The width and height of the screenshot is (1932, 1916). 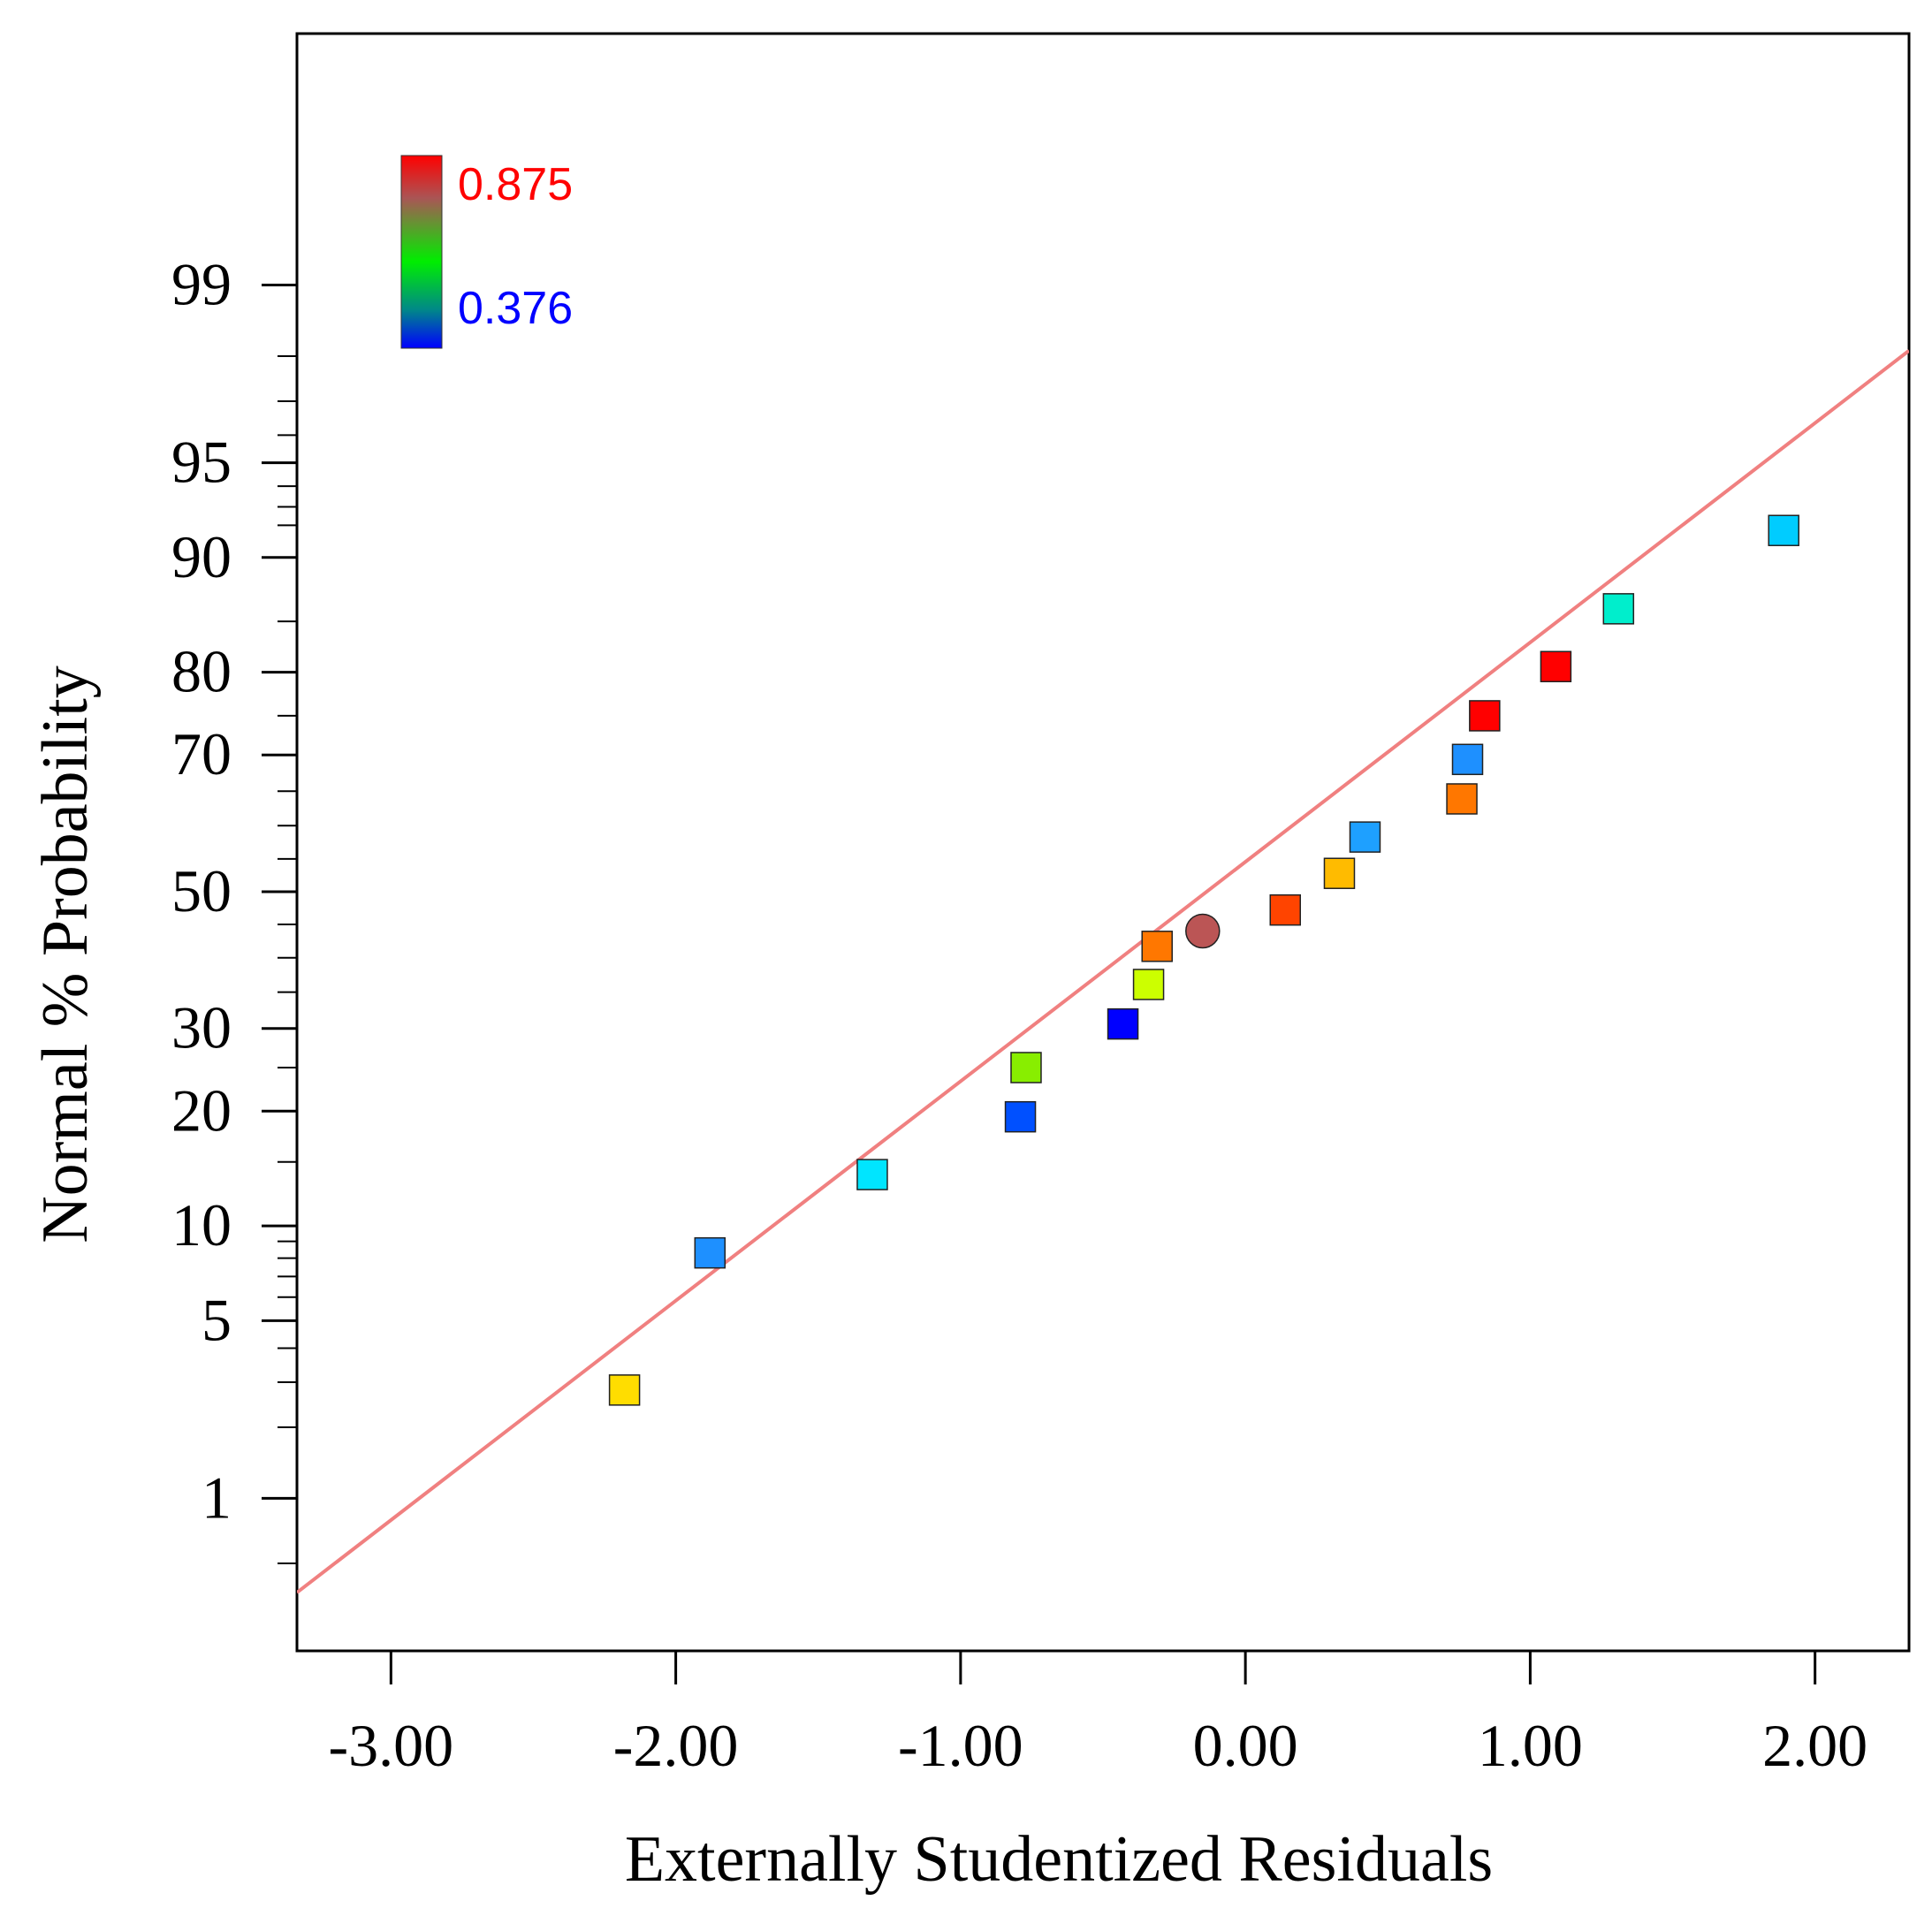 What do you see at coordinates (1059, 1859) in the screenshot?
I see `x-axis-label: Externally Studentized Residuals` at bounding box center [1059, 1859].